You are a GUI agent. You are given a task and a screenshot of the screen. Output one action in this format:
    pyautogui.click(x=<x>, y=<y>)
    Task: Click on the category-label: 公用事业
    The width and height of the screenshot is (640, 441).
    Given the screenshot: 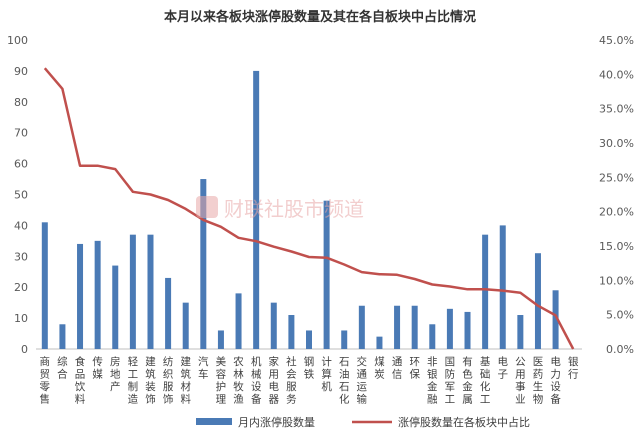 What is the action you would take?
    pyautogui.click(x=520, y=381)
    